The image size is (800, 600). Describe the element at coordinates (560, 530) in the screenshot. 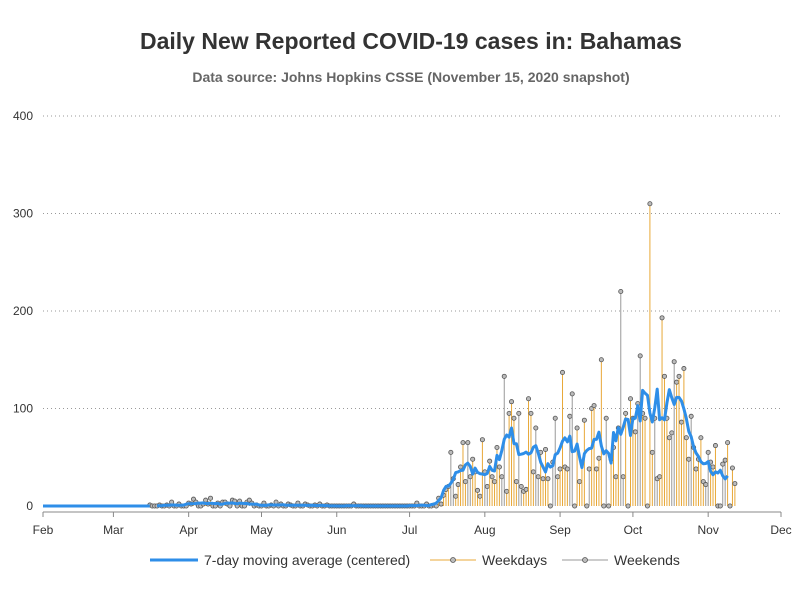

I see `x-tick-label: Sep` at that location.